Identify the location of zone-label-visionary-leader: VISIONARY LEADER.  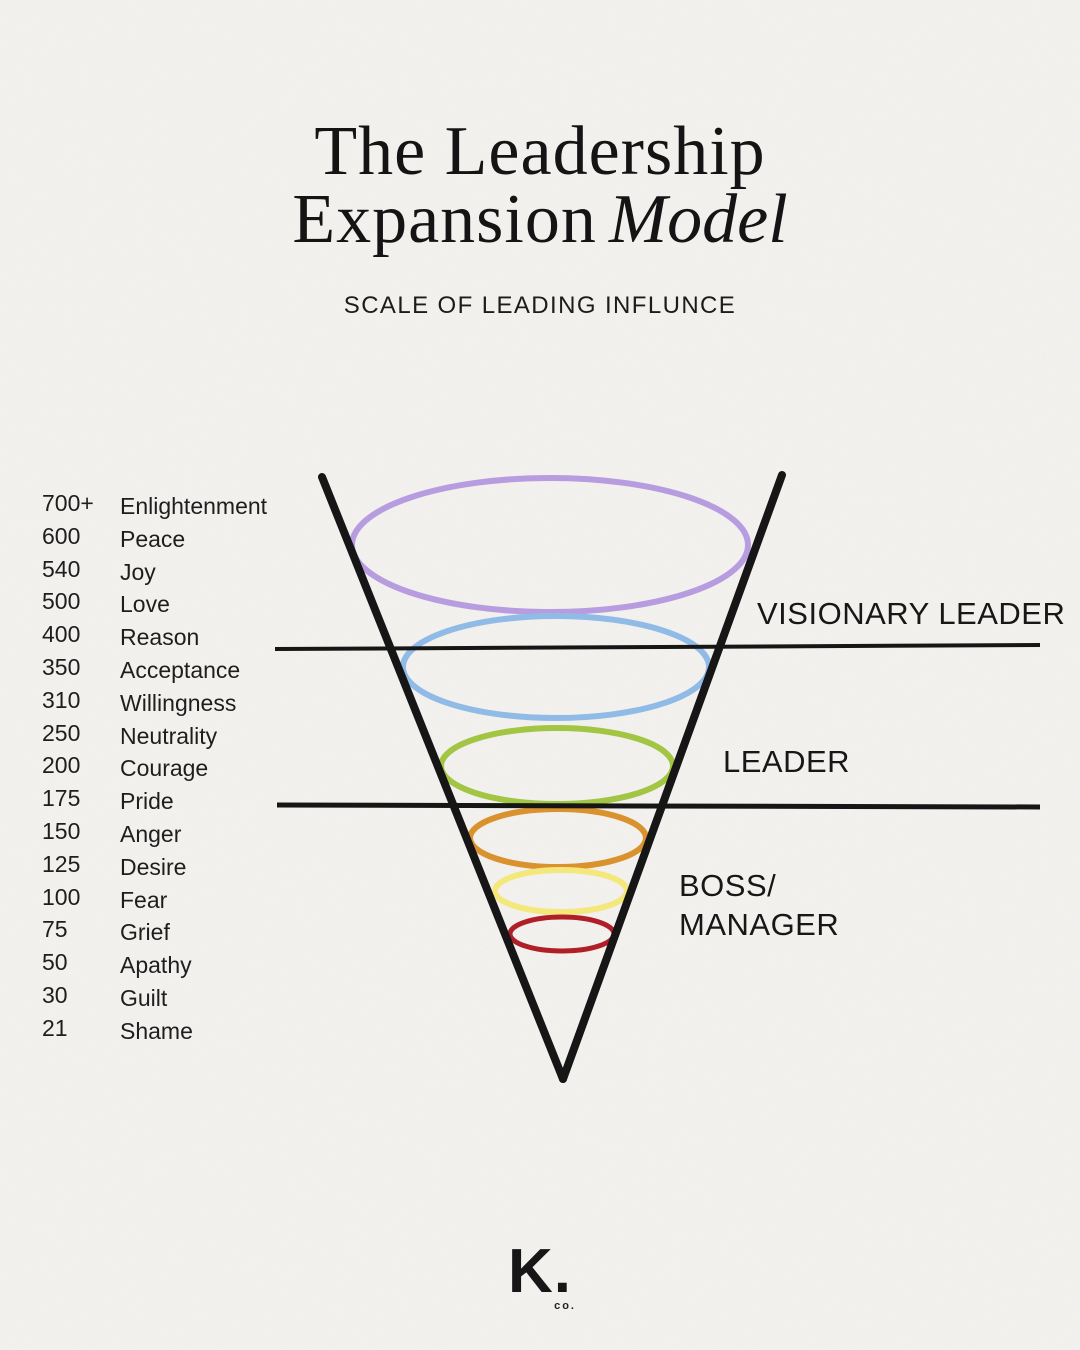
(911, 613).